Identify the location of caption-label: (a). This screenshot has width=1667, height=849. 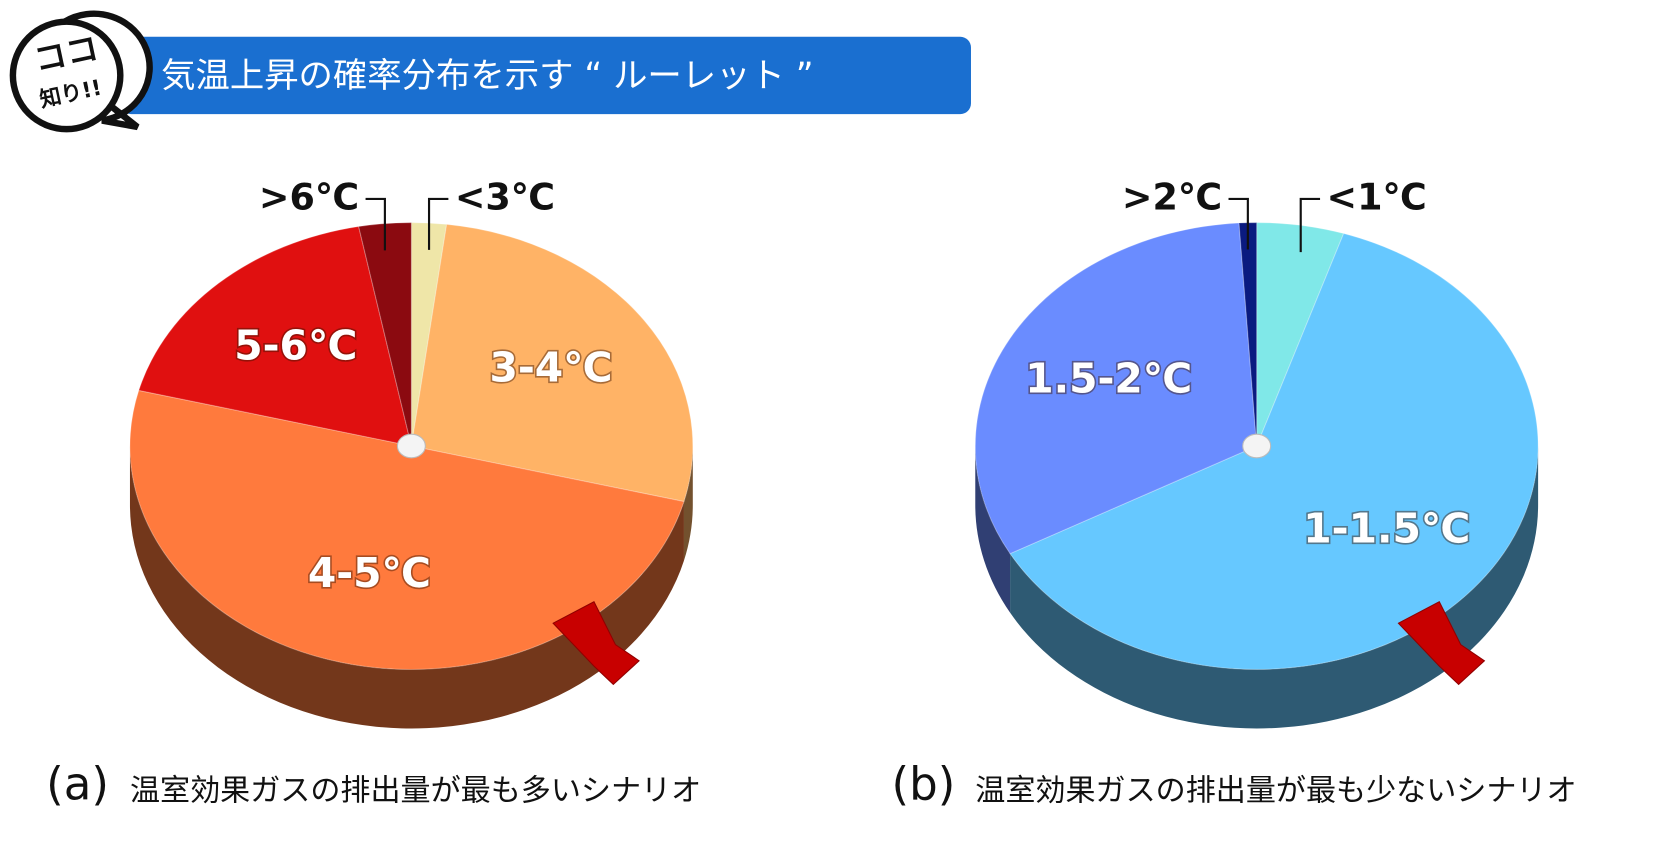
(77, 784).